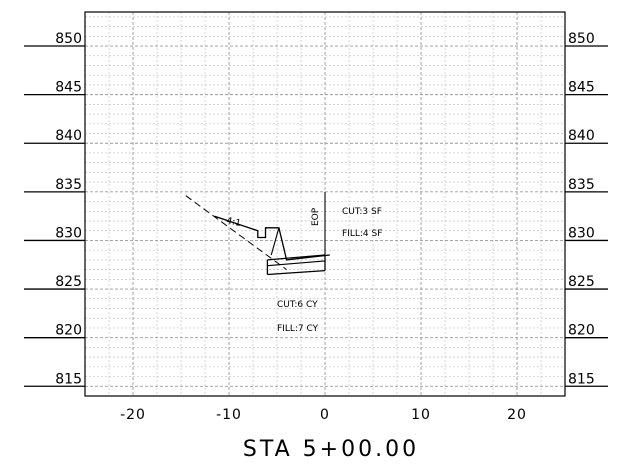  Describe the element at coordinates (68, 39) in the screenshot. I see `elevation-label-left: 850` at that location.